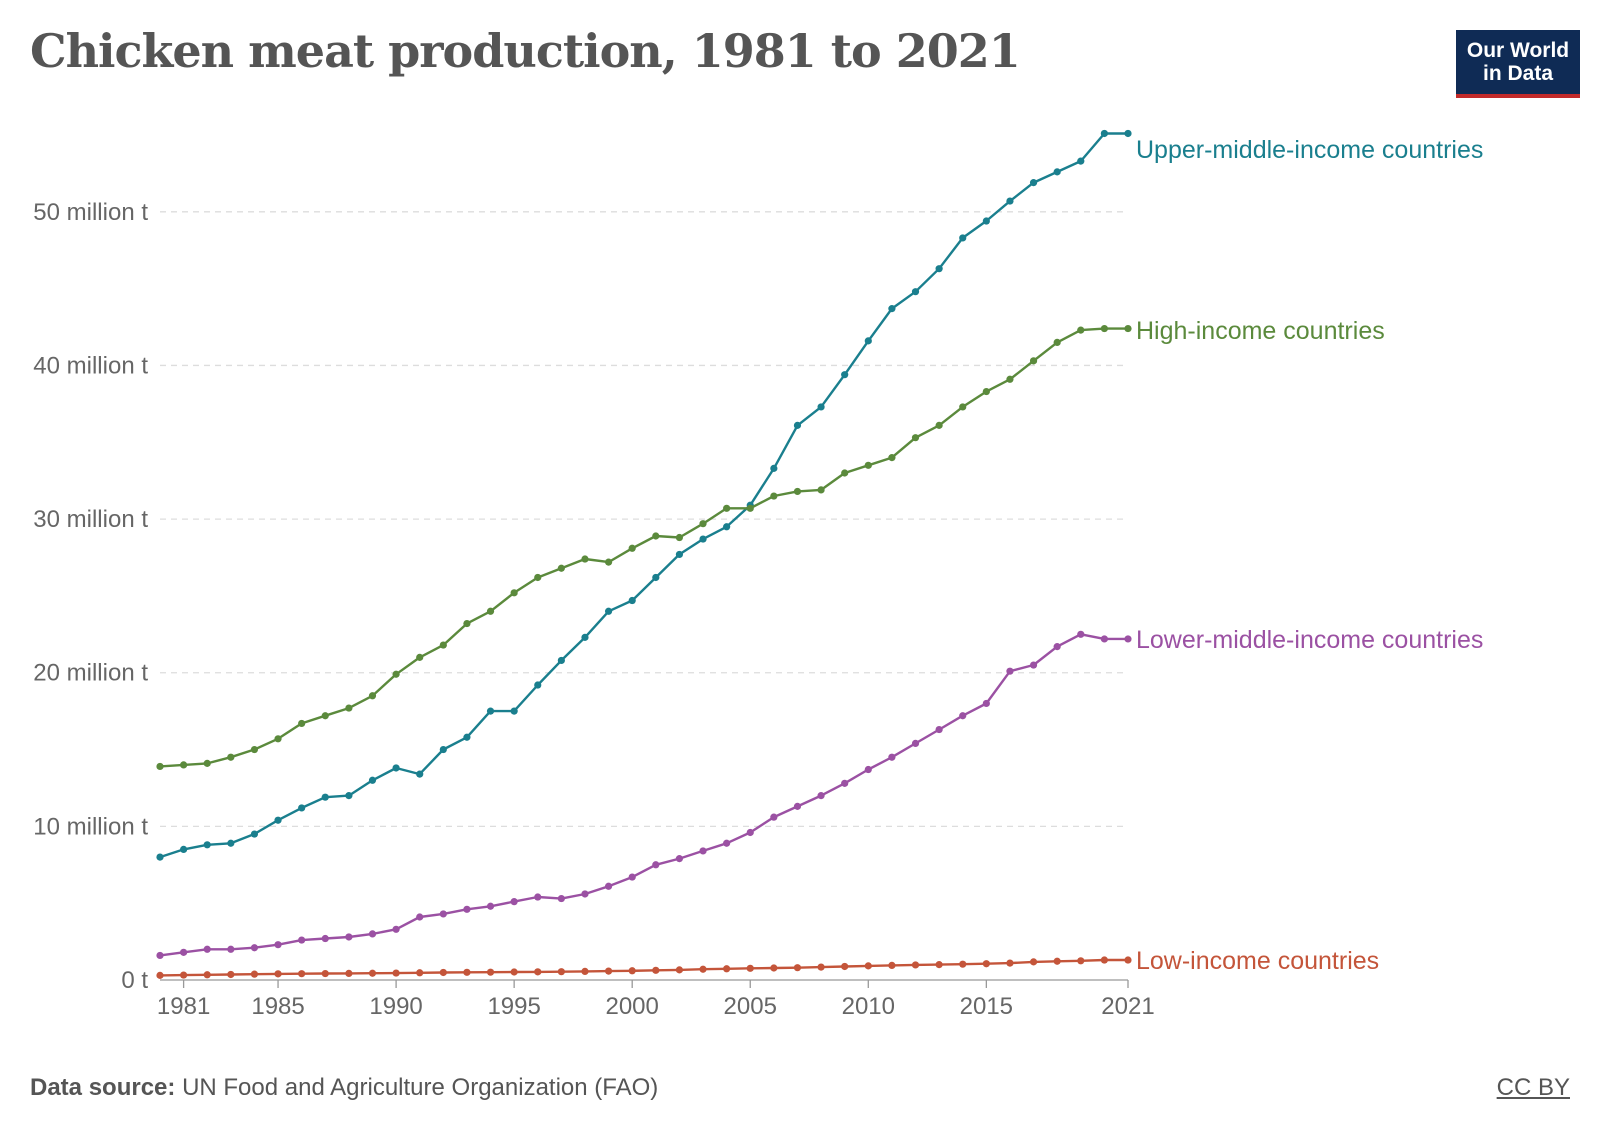  What do you see at coordinates (1309, 640) in the screenshot?
I see `series-label: Lower-middle-income countries` at bounding box center [1309, 640].